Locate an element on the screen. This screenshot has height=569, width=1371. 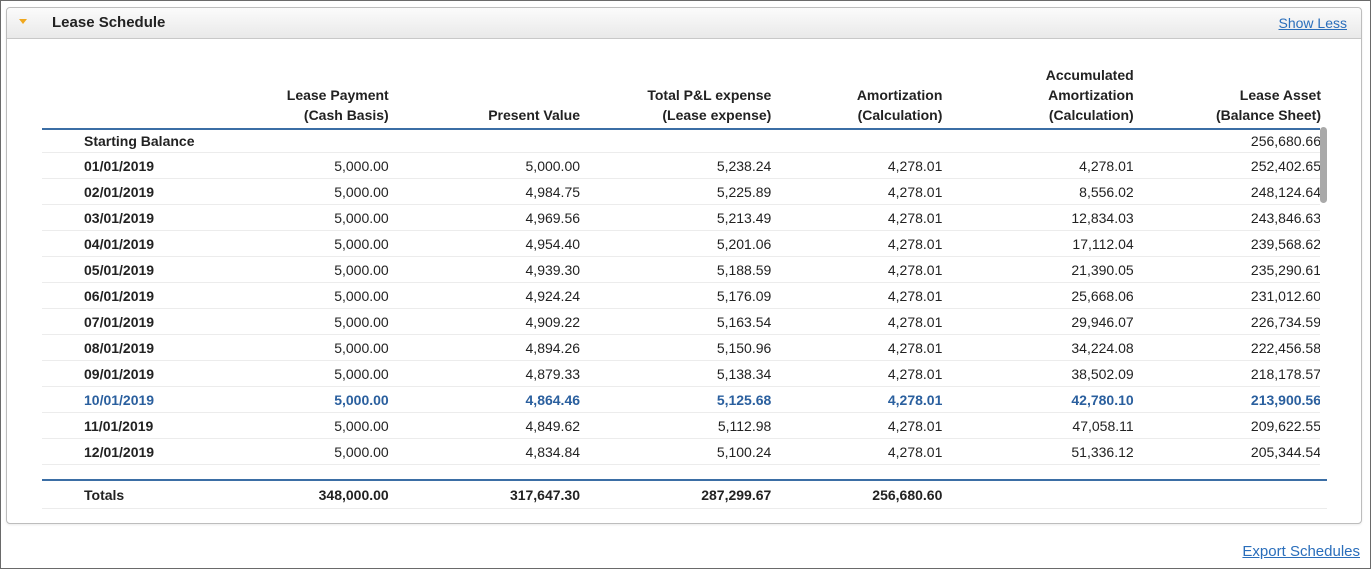
row-lease-asset: 218,178.57 is located at coordinates (1233, 373).